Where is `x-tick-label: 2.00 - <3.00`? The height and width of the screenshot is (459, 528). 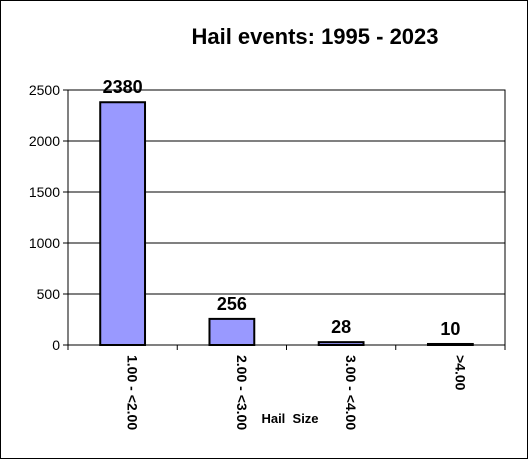
x-tick-label: 2.00 - <3.00 is located at coordinates (242, 392).